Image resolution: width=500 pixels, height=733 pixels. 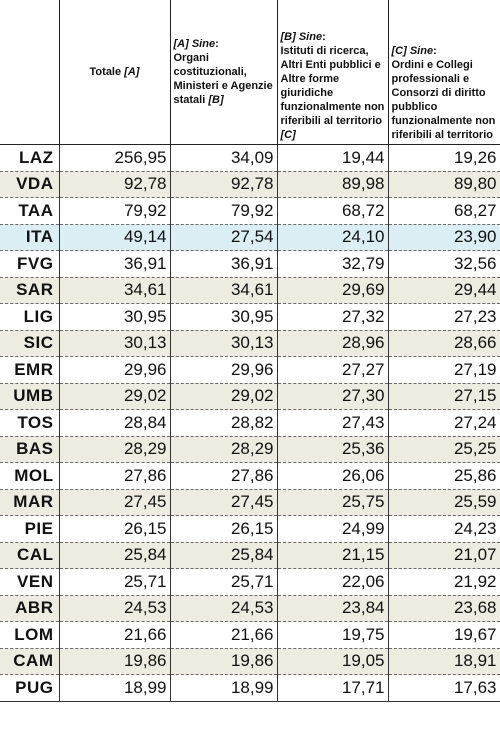 What do you see at coordinates (443, 211) in the screenshot?
I see `value-sine-c: 68,27` at bounding box center [443, 211].